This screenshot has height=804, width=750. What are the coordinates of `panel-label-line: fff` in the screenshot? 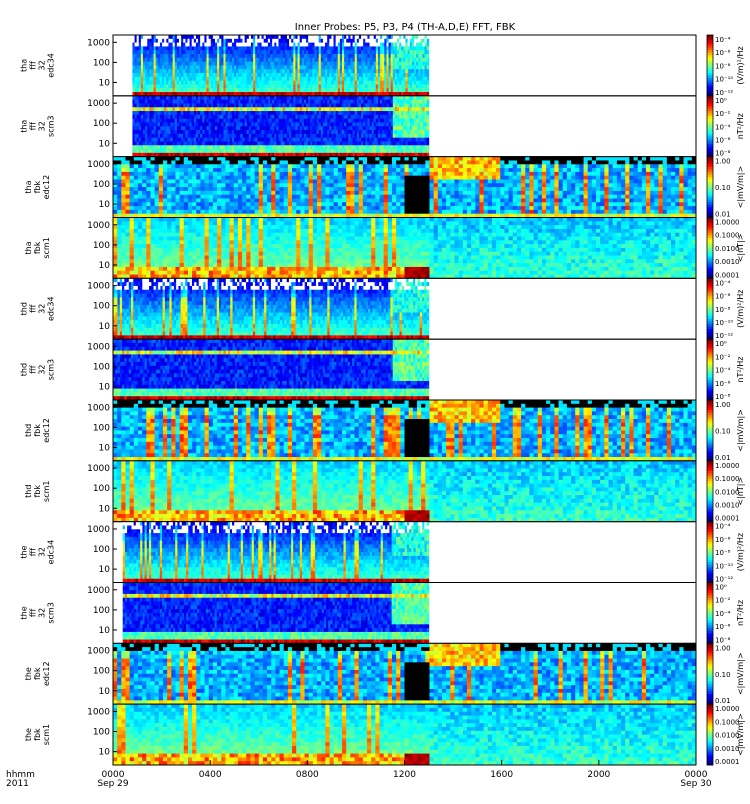 It's located at (33, 126).